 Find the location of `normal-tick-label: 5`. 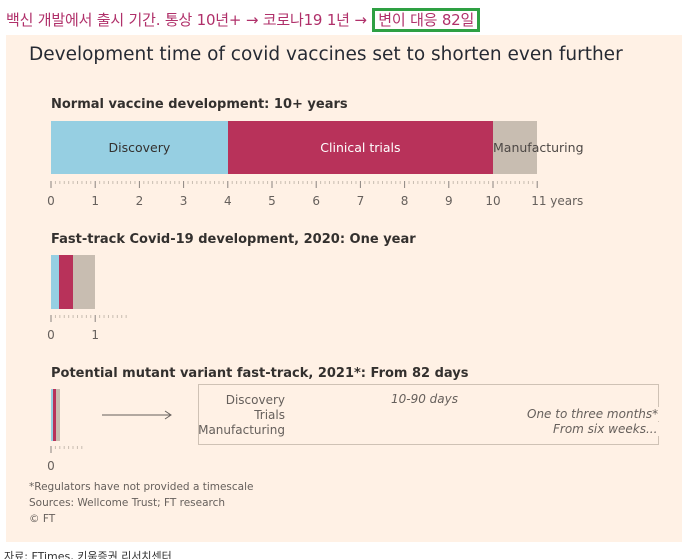

normal-tick-label: 5 is located at coordinates (272, 201).